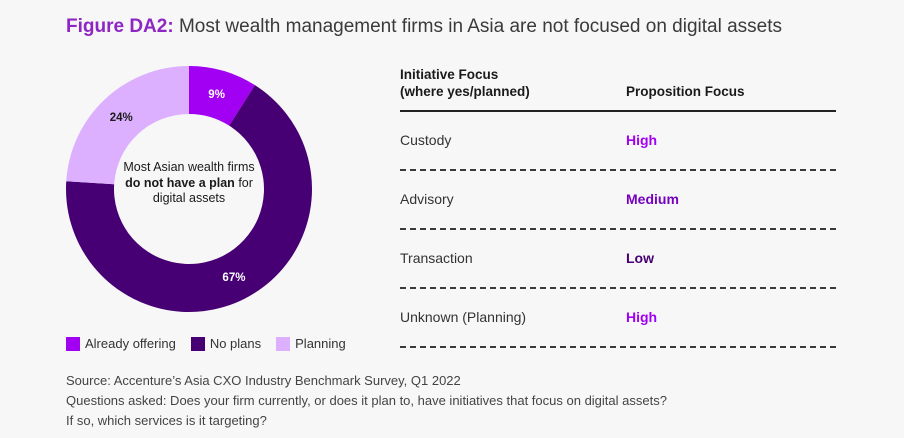 This screenshot has width=904, height=438. I want to click on center-text-bold: do not have a plan, so click(180, 182).